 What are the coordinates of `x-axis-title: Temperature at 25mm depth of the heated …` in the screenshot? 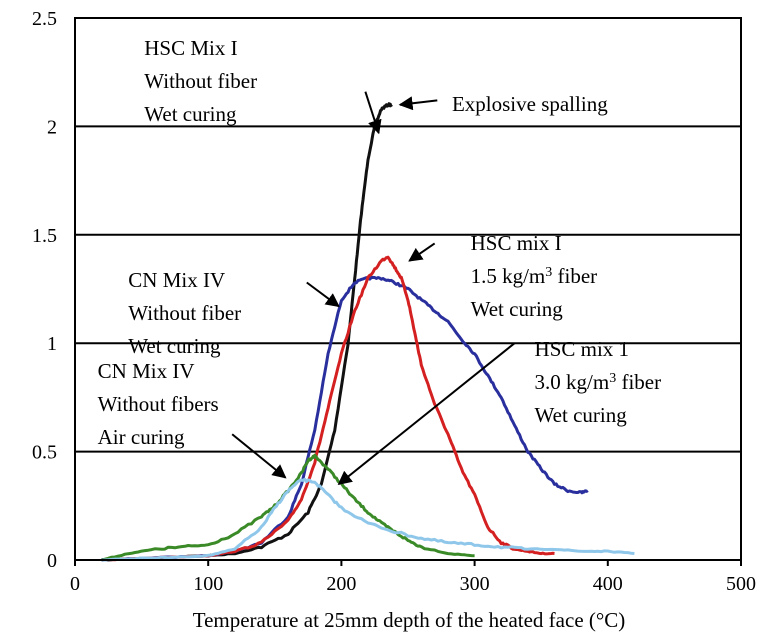 It's located at (409, 620).